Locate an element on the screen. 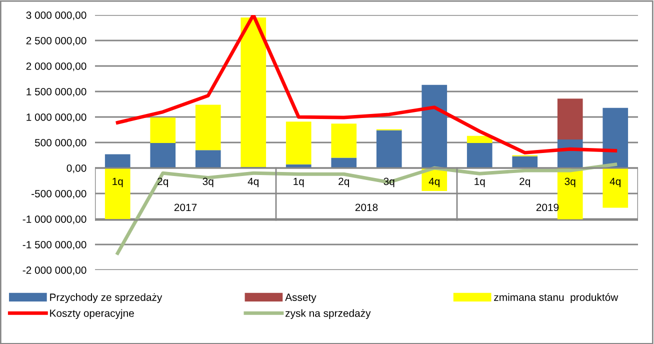 The width and height of the screenshot is (654, 344). annotation: 2018 is located at coordinates (366, 208).